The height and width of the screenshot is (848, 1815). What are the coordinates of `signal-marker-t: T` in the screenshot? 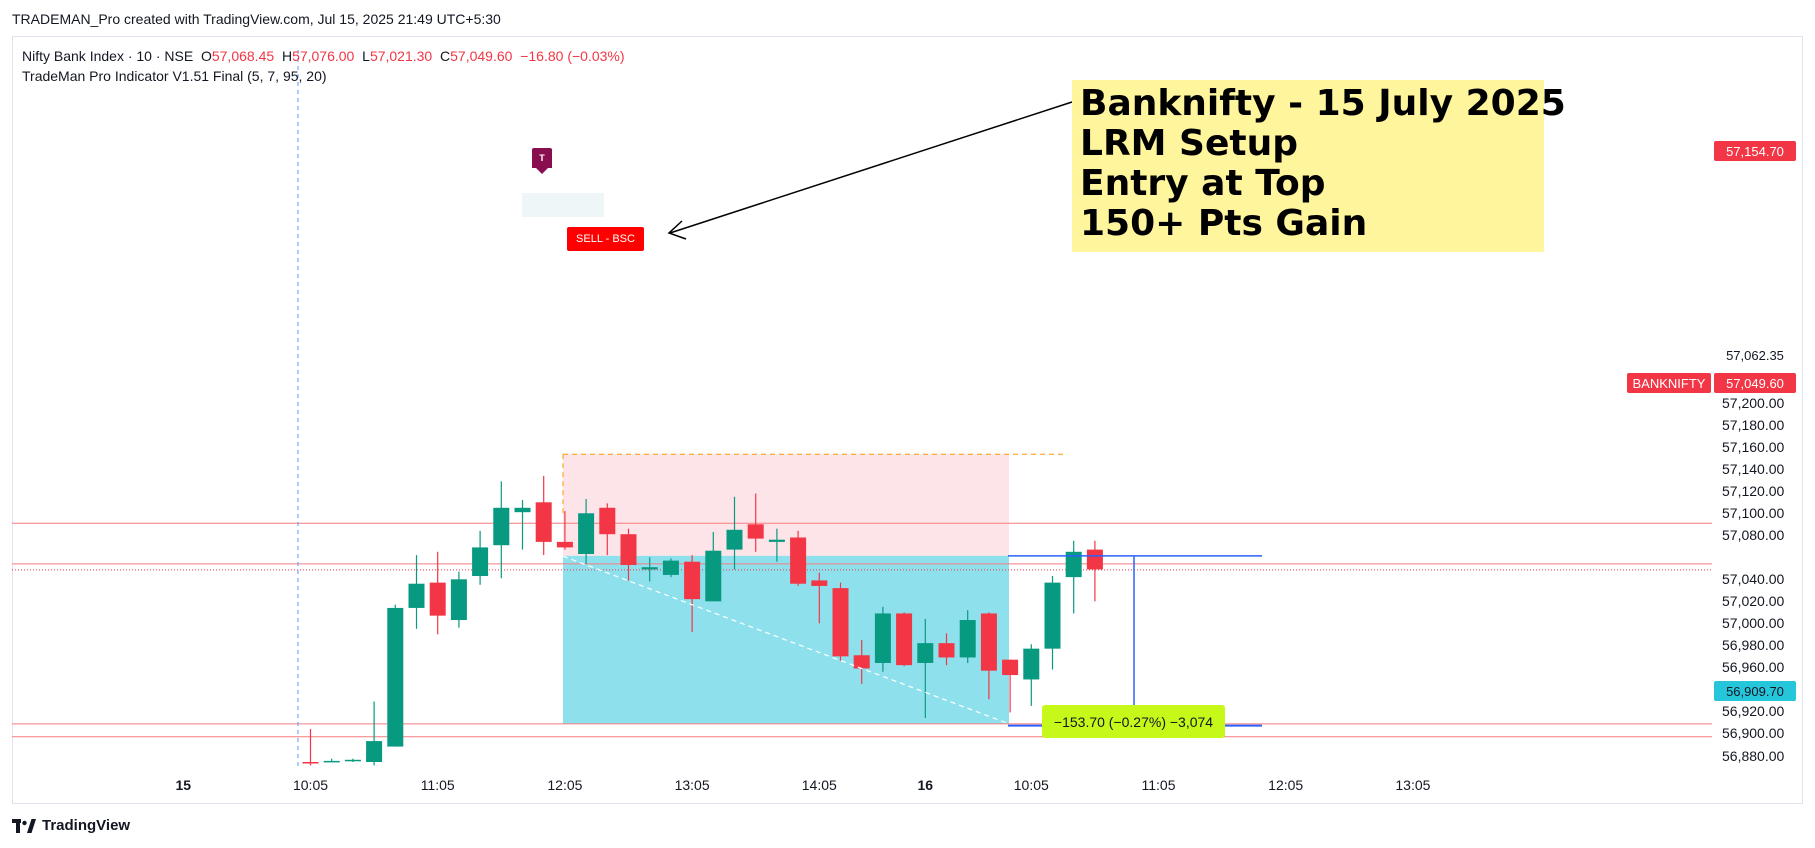 It's located at (542, 161).